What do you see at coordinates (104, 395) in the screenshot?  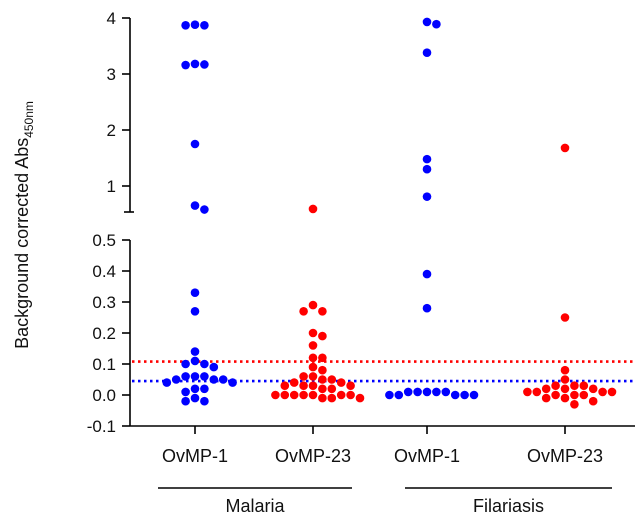 I see `y-tick-label: 0.0` at bounding box center [104, 395].